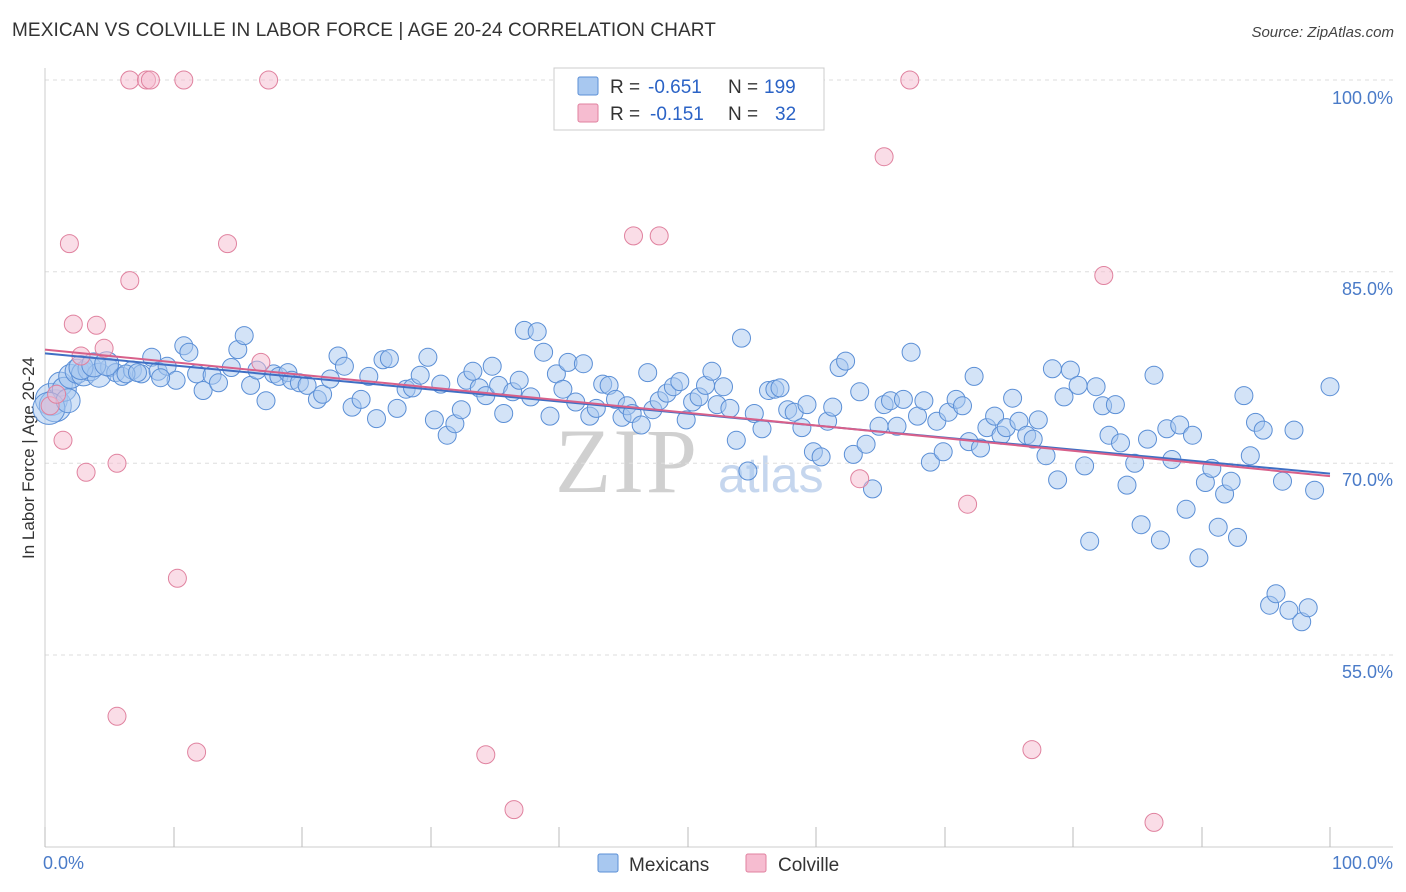 Image resolution: width=1406 pixels, height=892 pixels. I want to click on bottom-legend-label-colville: Colville, so click(808, 865).